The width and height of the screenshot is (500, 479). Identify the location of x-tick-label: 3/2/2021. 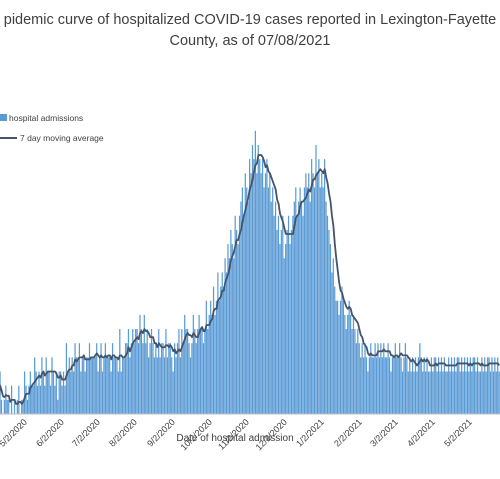
(384, 433).